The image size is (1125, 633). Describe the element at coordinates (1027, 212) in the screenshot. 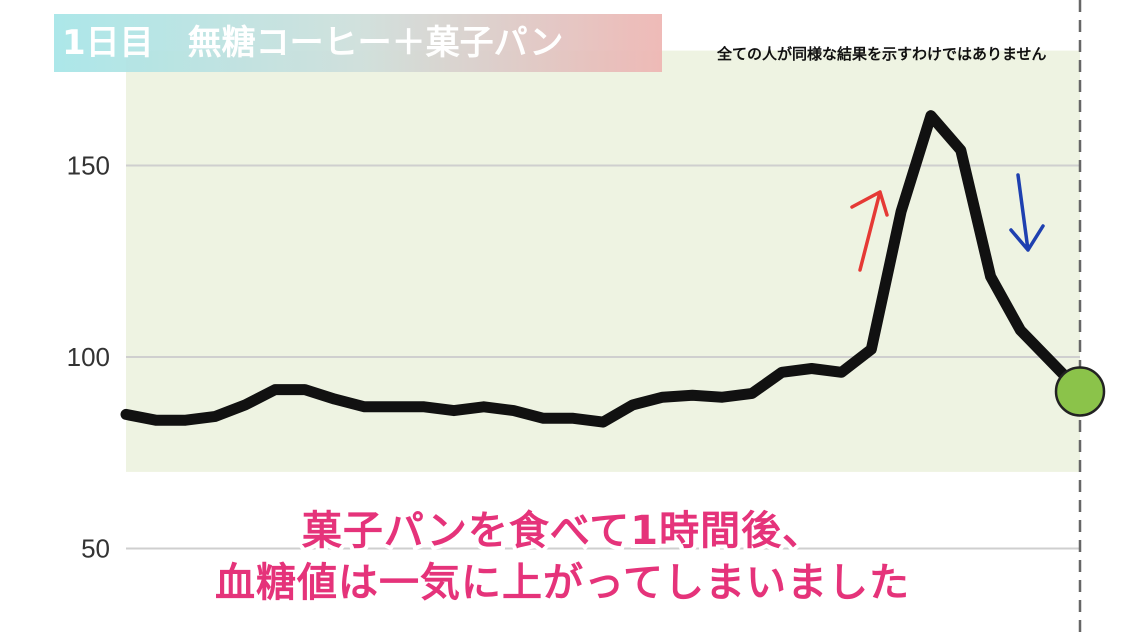

I see `down-arrow-icon` at that location.